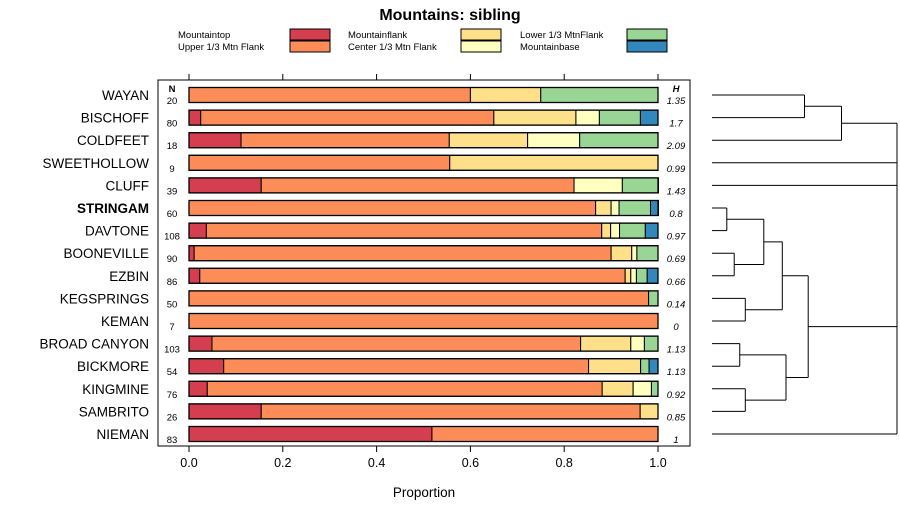 This screenshot has height=520, width=900. Describe the element at coordinates (676, 214) in the screenshot. I see `h-value: 0.8` at that location.